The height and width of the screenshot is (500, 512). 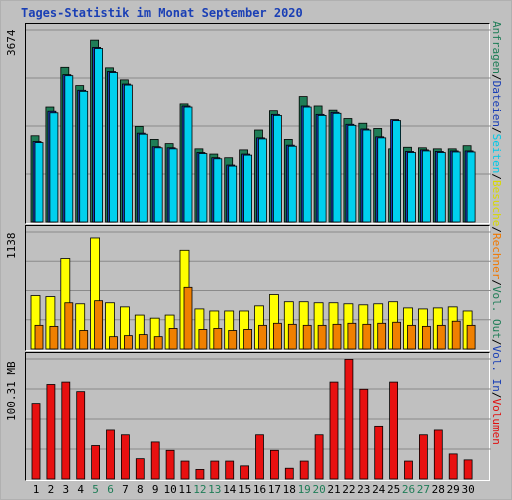 I want to click on x-tick-label-2: 2, so click(x=51, y=489).